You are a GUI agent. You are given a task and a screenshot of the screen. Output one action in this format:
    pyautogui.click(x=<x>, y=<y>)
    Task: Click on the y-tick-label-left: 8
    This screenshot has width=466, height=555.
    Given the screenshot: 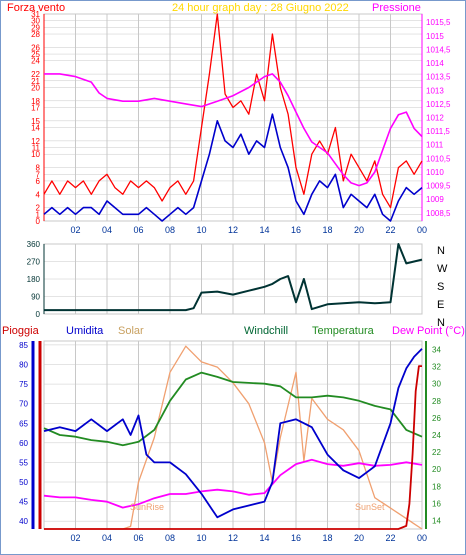 What is the action you would take?
    pyautogui.click(x=38, y=168)
    